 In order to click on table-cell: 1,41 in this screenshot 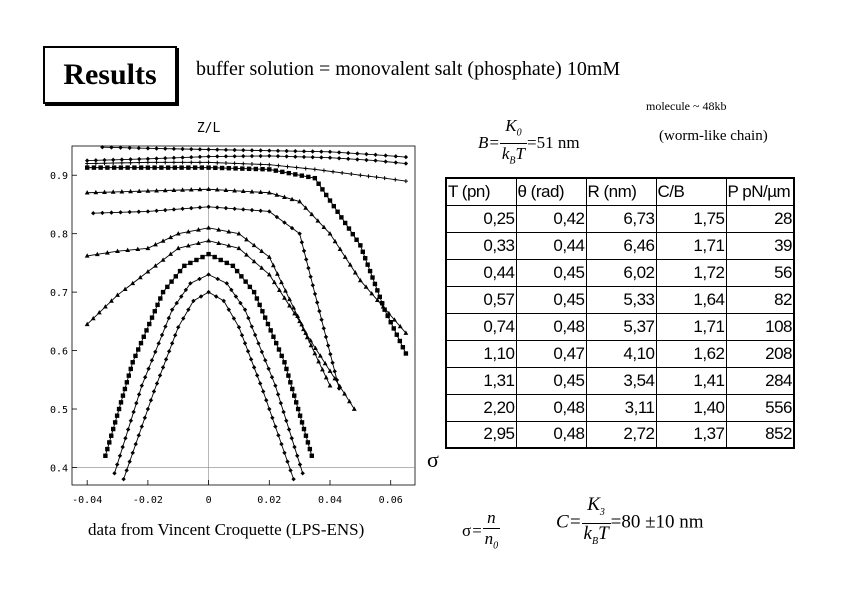, I will do `click(691, 380)`.